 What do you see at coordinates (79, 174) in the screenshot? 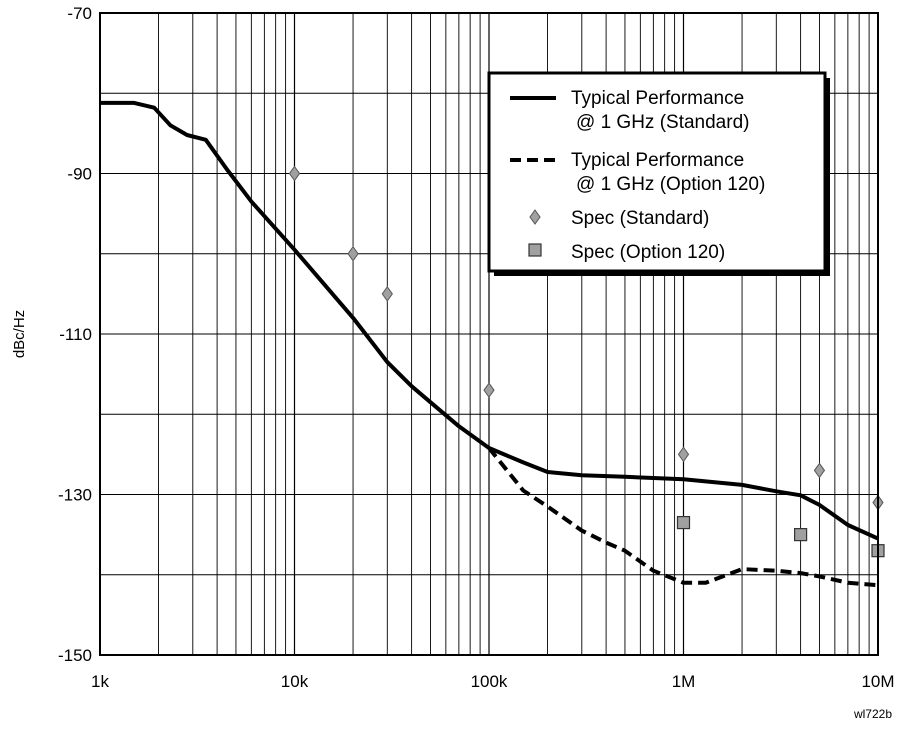
I see `y-tick-label: -90` at bounding box center [79, 174].